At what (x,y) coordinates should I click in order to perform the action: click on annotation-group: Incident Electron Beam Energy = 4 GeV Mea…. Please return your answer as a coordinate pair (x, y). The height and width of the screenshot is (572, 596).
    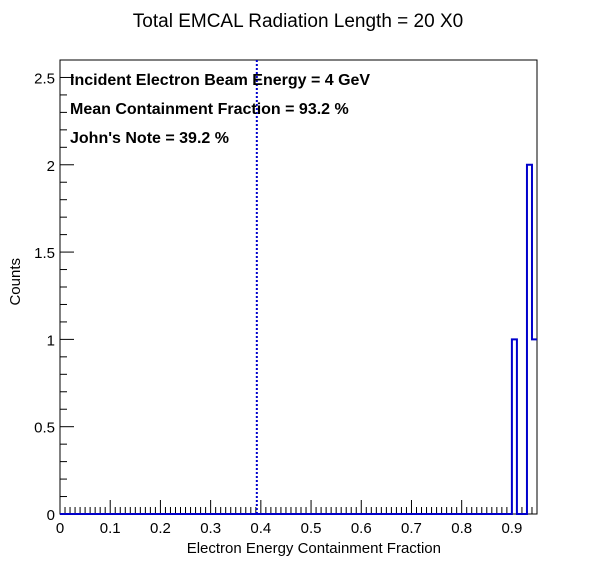
    Looking at the image, I should click on (220, 109).